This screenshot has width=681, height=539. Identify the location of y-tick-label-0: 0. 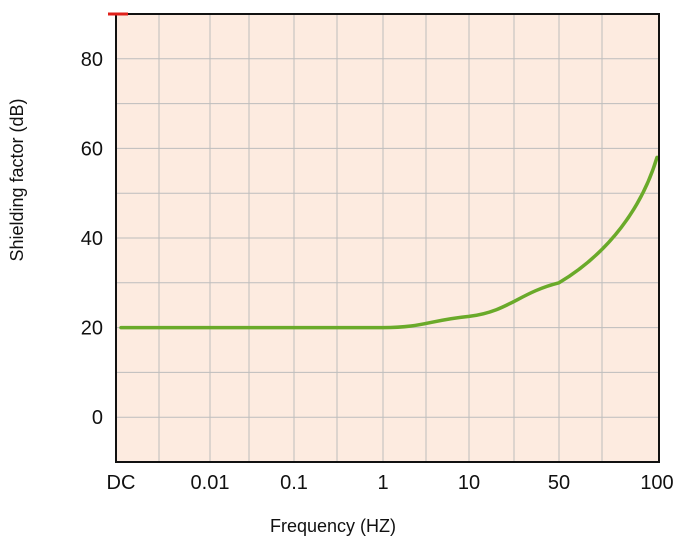
(97, 418).